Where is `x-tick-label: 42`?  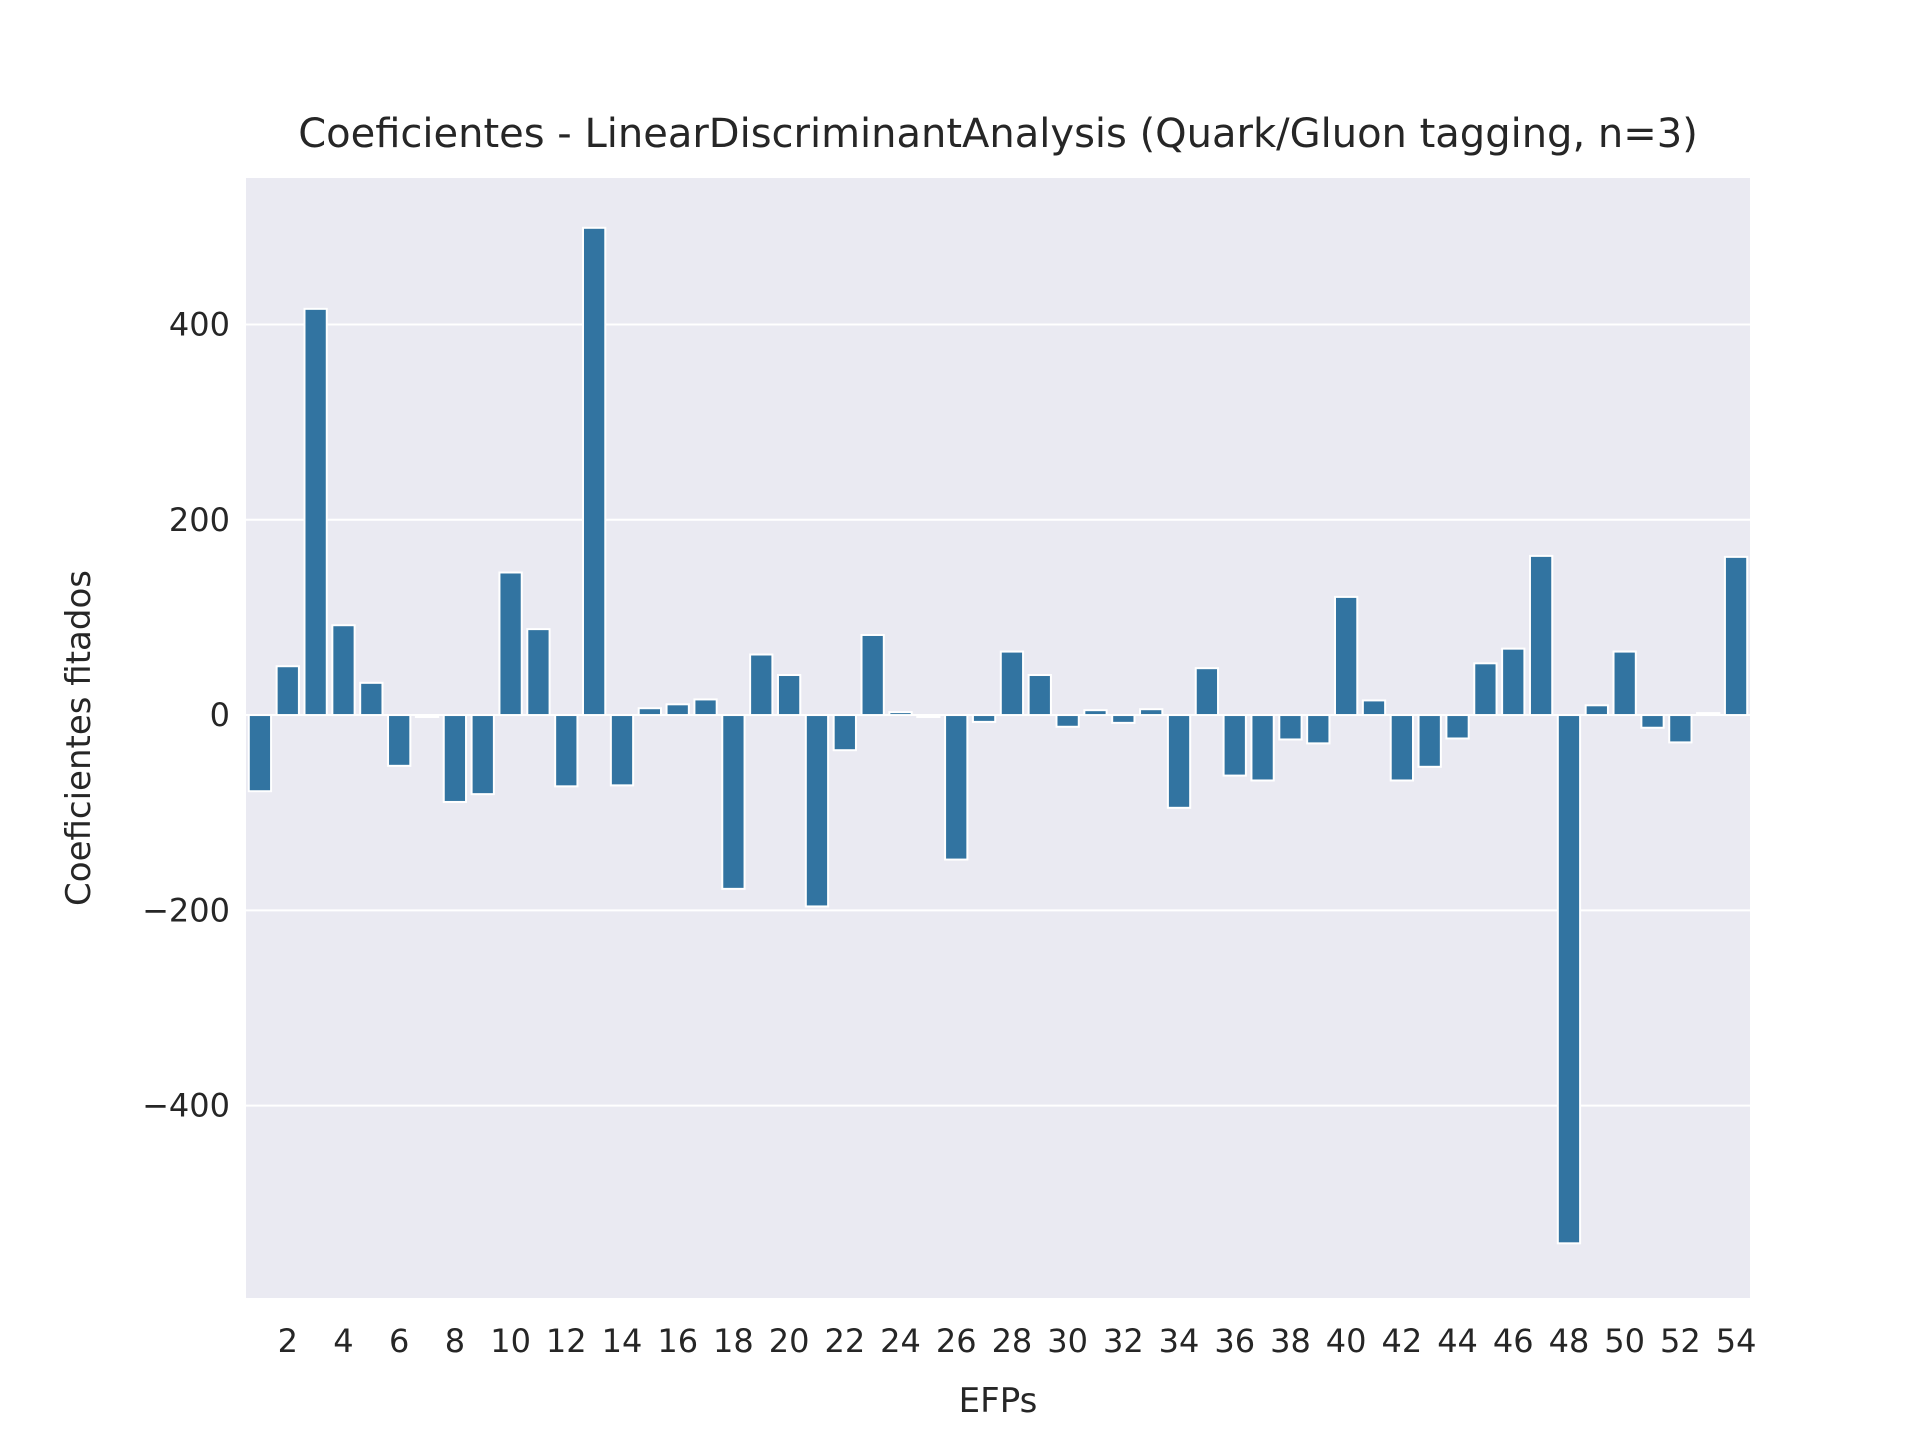
x-tick-label: 42 is located at coordinates (1401, 1341).